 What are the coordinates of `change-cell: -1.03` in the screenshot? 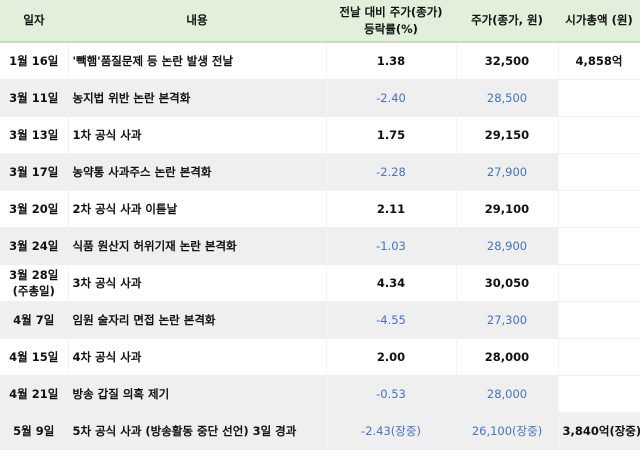 It's located at (391, 246).